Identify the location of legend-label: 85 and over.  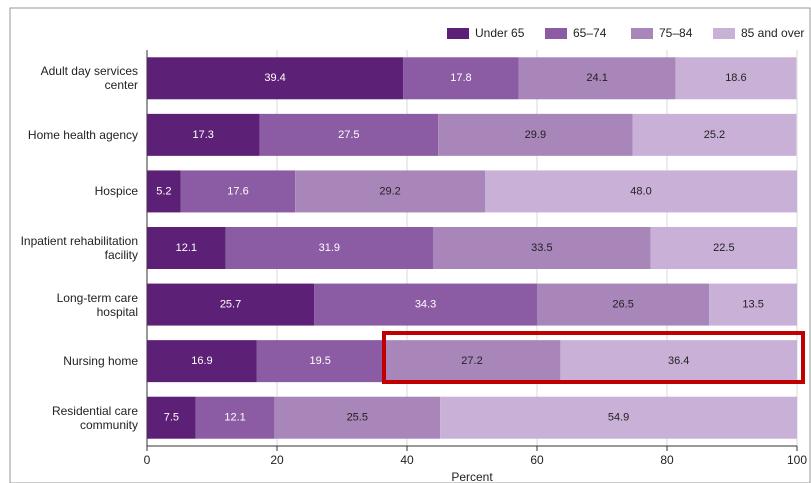
(772, 33).